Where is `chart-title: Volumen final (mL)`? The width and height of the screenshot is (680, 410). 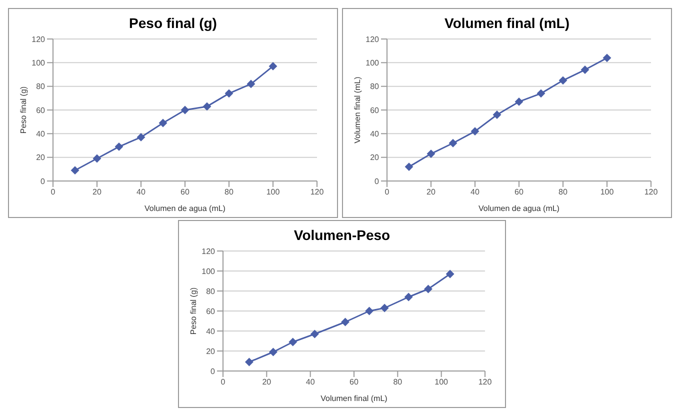
chart-title: Volumen final (mL) is located at coordinates (507, 24).